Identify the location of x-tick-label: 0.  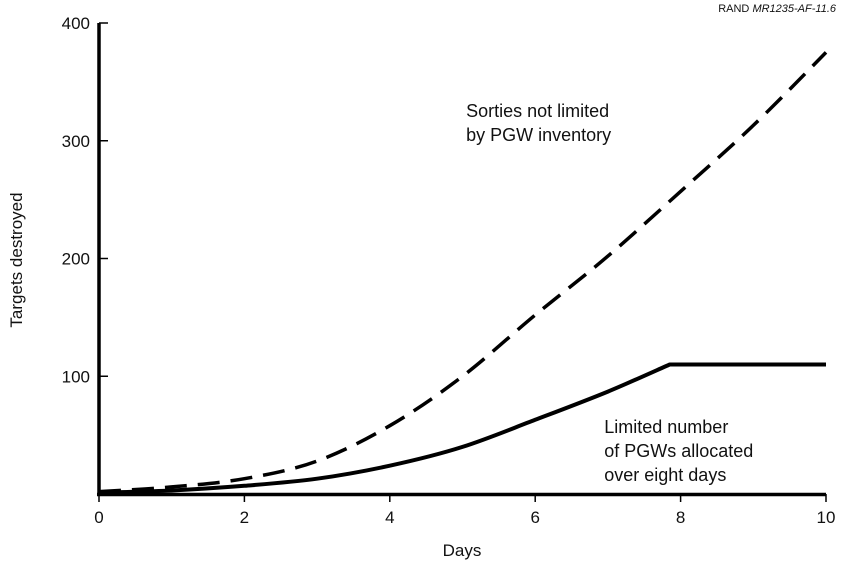
(98, 517).